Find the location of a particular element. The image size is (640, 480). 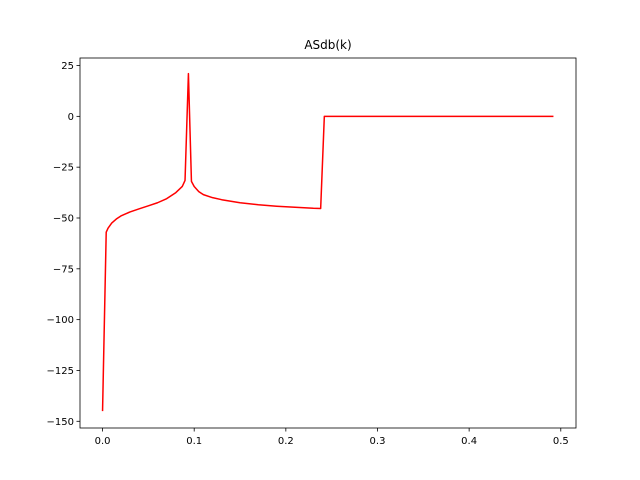

y-tick-label: −100 is located at coordinates (60, 320).